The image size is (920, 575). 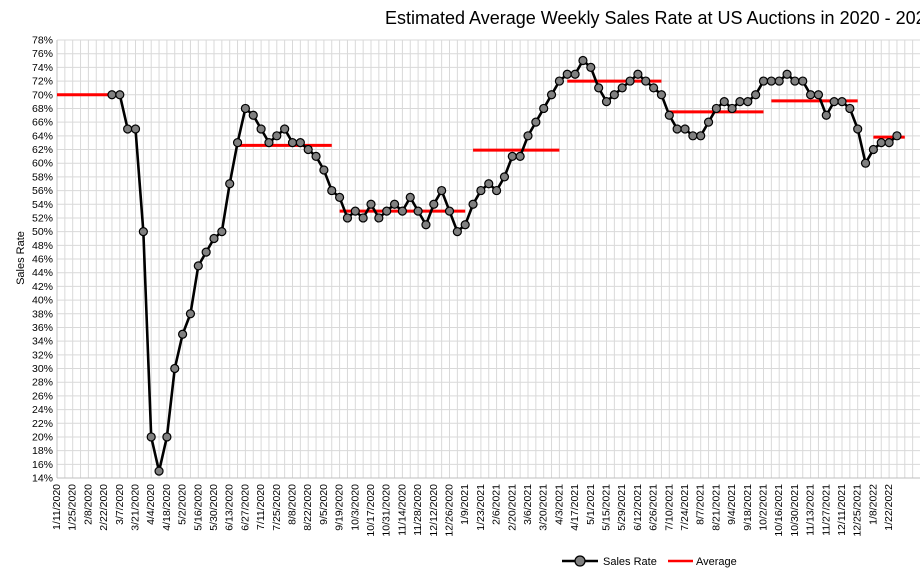 What do you see at coordinates (575, 507) in the screenshot?
I see `x-tick-label: 4/17/2021` at bounding box center [575, 507].